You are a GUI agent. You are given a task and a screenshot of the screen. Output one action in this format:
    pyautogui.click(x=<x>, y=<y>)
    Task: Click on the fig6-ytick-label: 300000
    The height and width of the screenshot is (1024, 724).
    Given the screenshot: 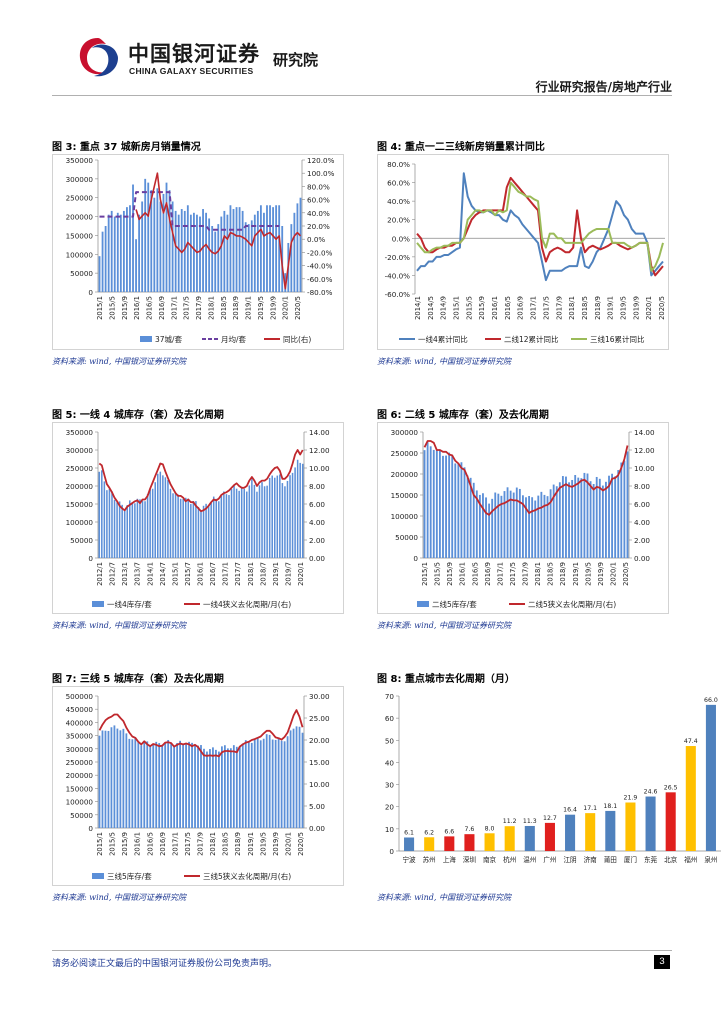 What is the action you would take?
    pyautogui.click(x=405, y=432)
    